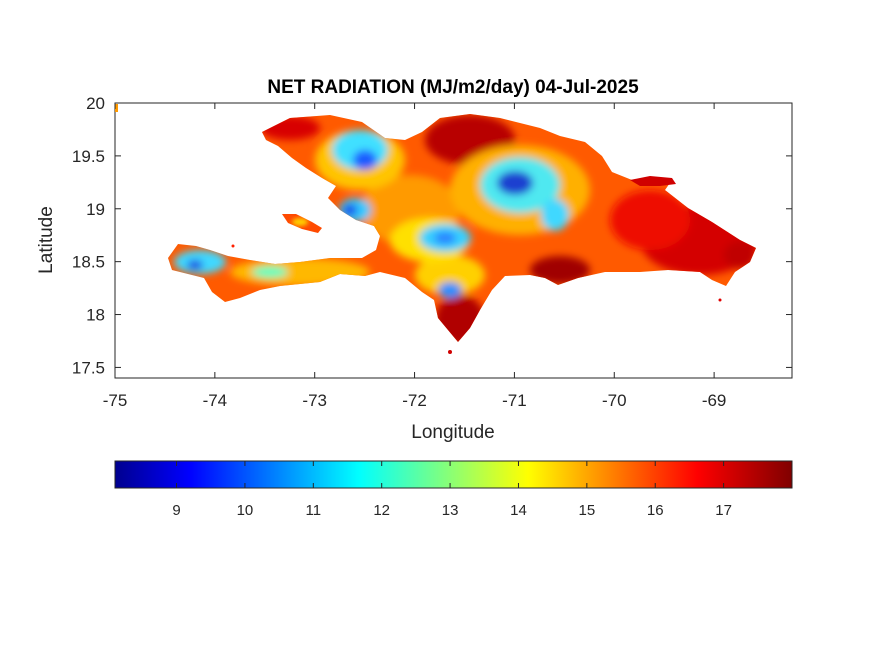 The width and height of the screenshot is (875, 656). I want to click on x-tick-label: -74, so click(215, 400).